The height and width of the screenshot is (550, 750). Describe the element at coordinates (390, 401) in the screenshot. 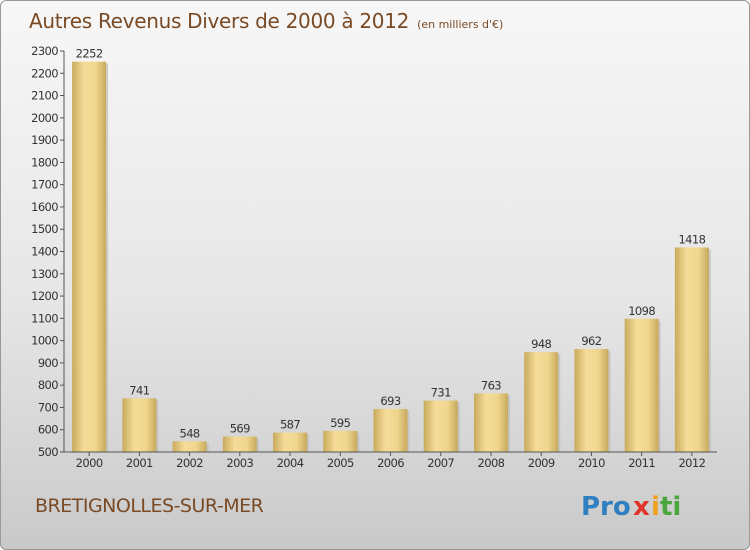

I see `data-label-2006: 693` at that location.